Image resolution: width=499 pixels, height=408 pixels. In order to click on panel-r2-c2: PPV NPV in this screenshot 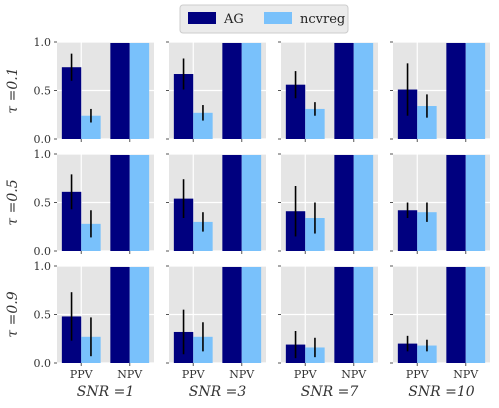, I will do `click(328, 323)`.